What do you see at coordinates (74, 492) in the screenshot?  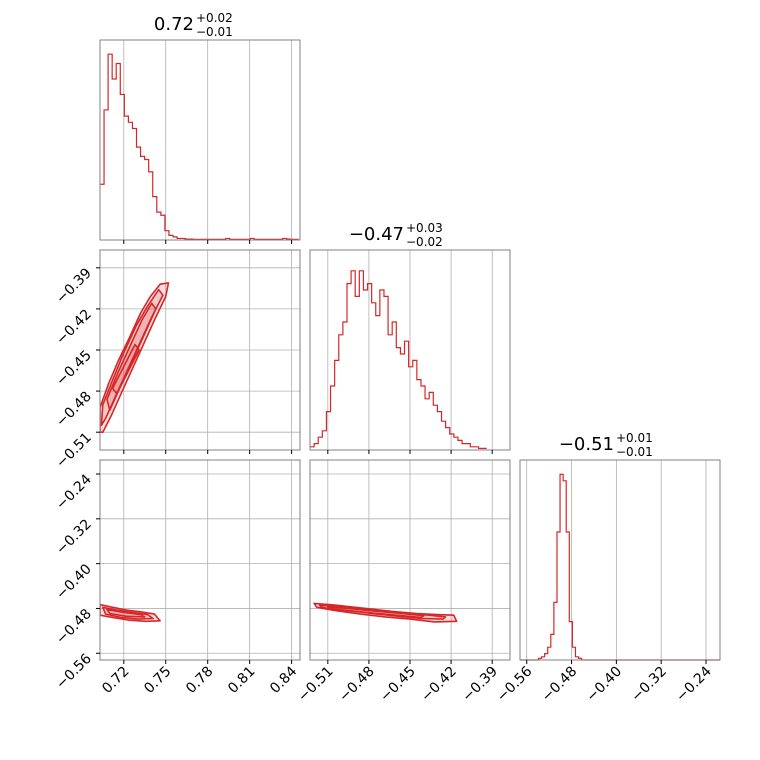 I see `joint-0-2-ytick-label: −0.24` at bounding box center [74, 492].